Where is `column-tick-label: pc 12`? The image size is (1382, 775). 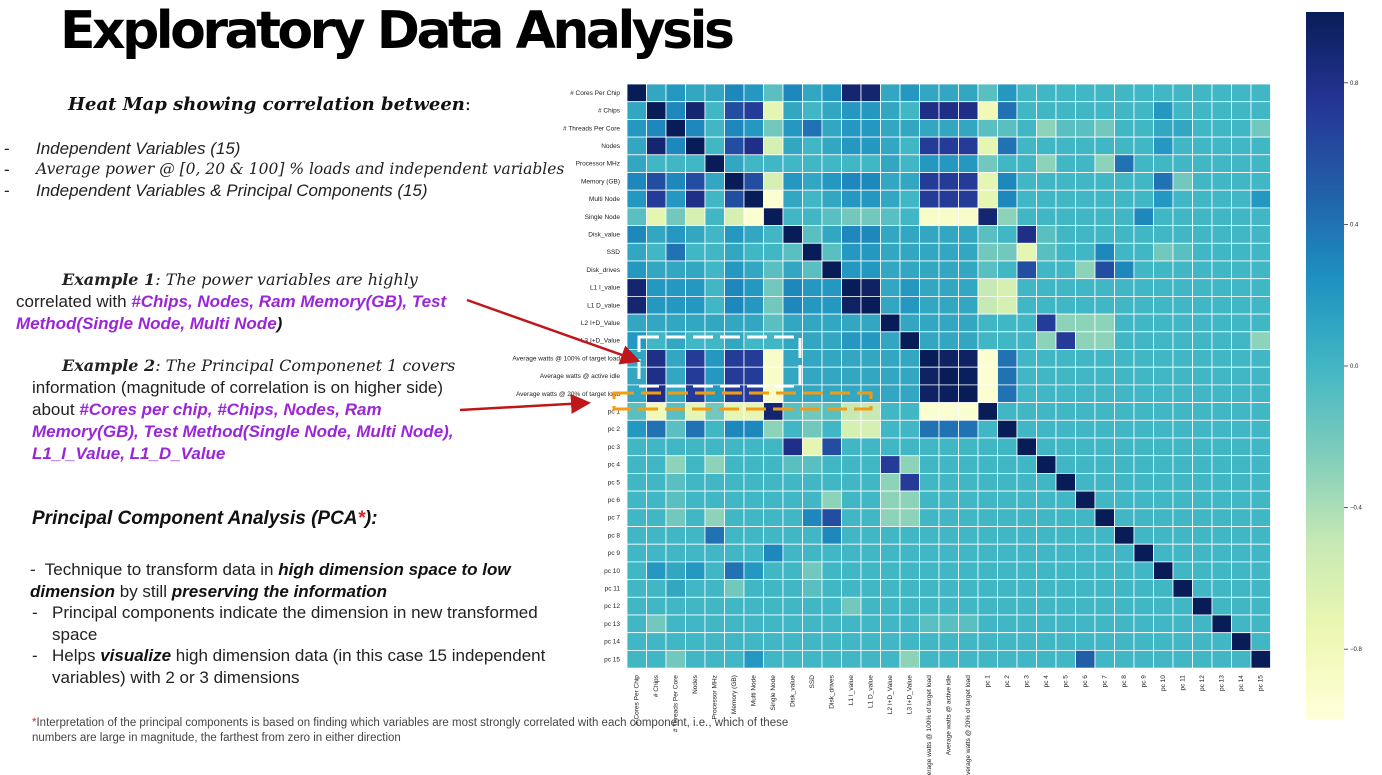
column-tick-label: pc 12 is located at coordinates (1202, 683).